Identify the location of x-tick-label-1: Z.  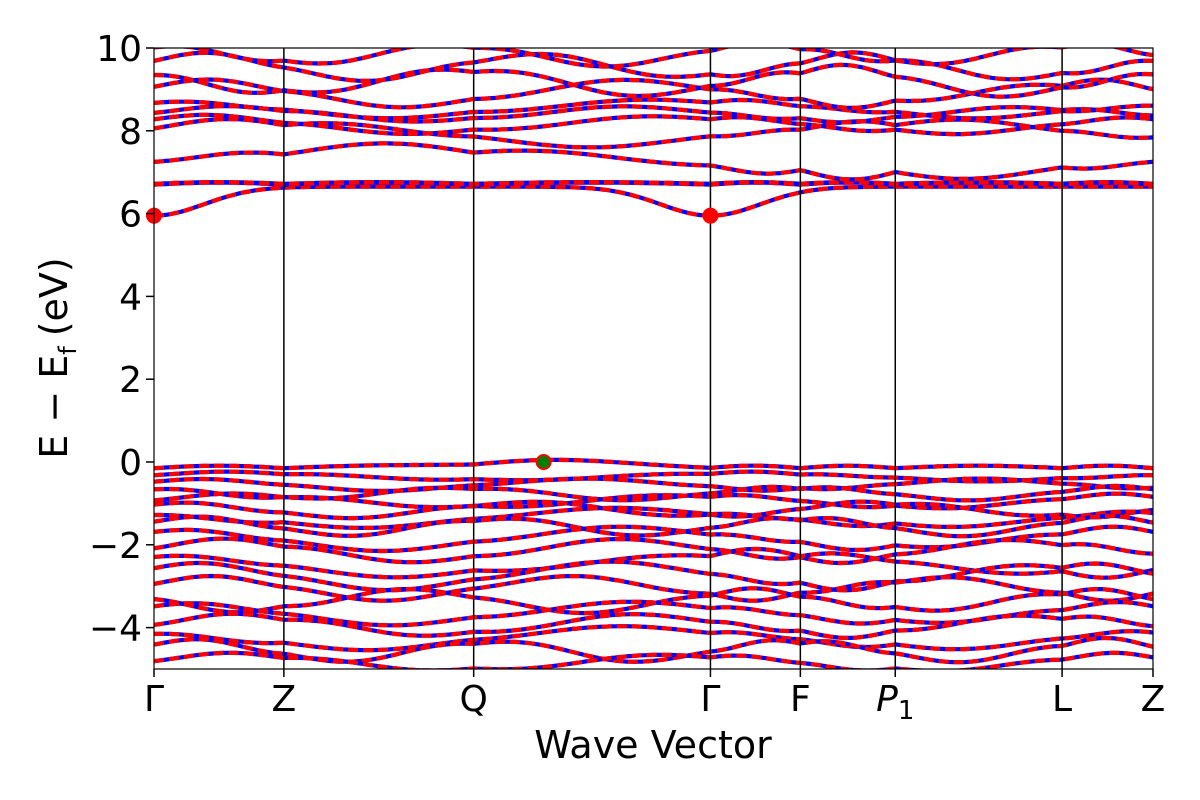
(284, 699).